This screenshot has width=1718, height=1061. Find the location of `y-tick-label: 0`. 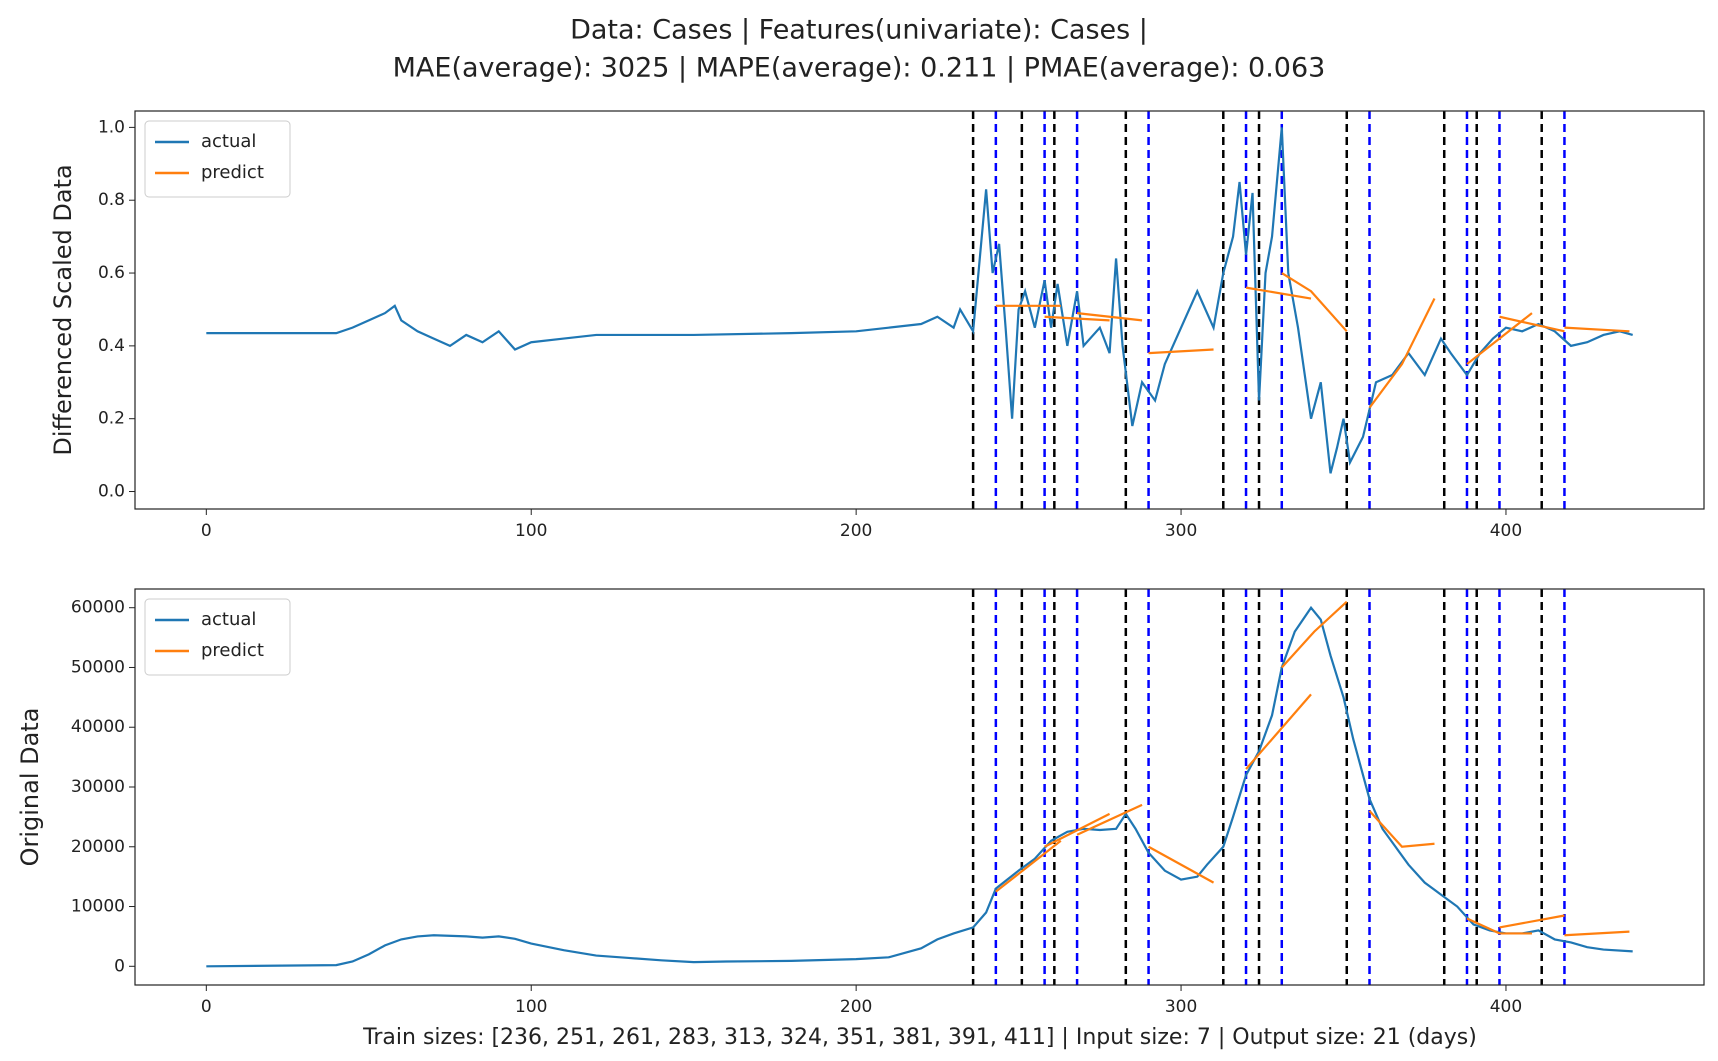

y-tick-label: 0 is located at coordinates (119, 966).